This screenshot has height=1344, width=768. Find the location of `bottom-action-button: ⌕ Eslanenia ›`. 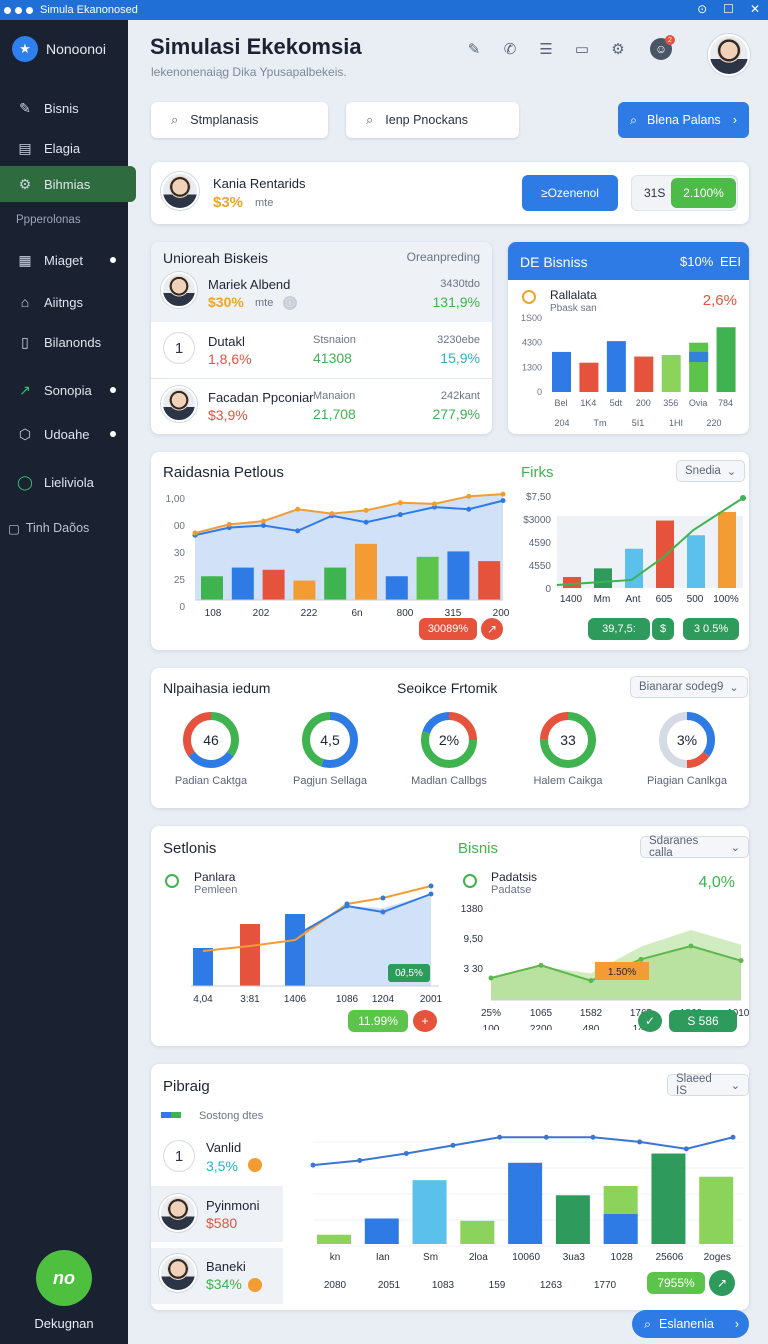

bottom-action-button: ⌕ Eslanenia › is located at coordinates (690, 1324).